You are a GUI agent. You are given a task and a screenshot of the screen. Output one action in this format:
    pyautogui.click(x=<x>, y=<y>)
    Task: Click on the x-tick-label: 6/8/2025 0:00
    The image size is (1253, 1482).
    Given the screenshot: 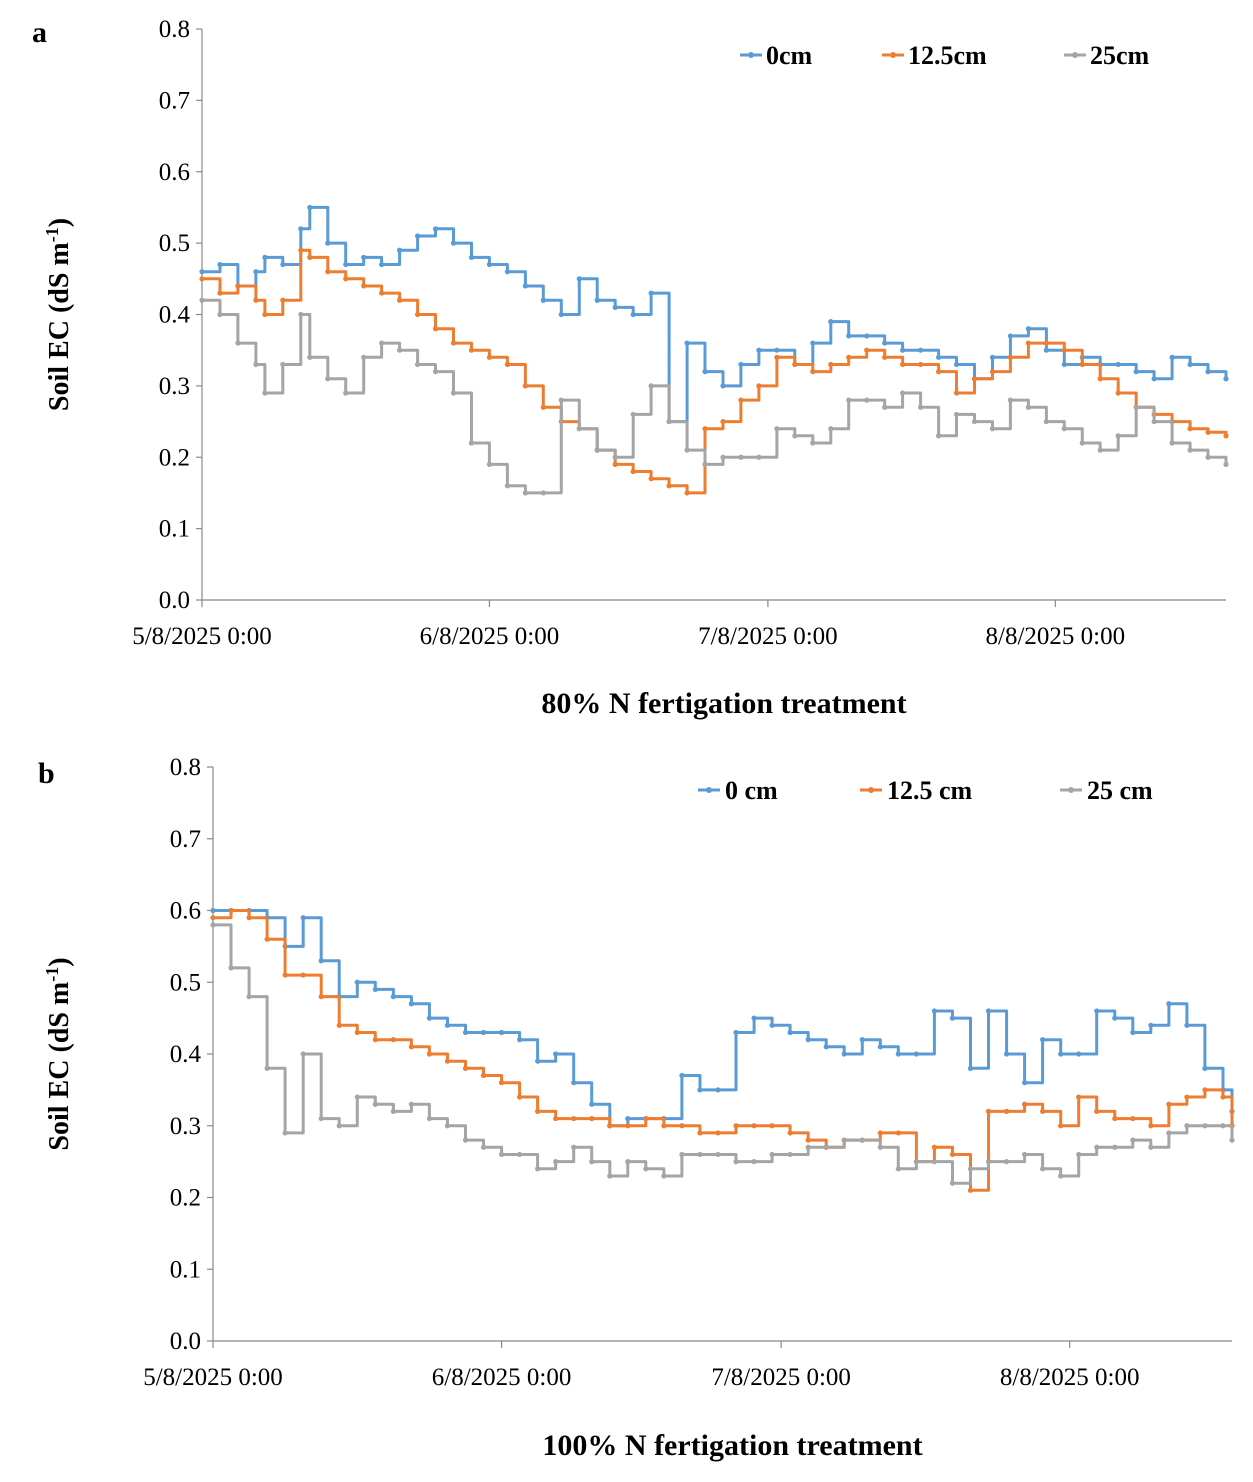 What is the action you would take?
    pyautogui.click(x=502, y=1377)
    